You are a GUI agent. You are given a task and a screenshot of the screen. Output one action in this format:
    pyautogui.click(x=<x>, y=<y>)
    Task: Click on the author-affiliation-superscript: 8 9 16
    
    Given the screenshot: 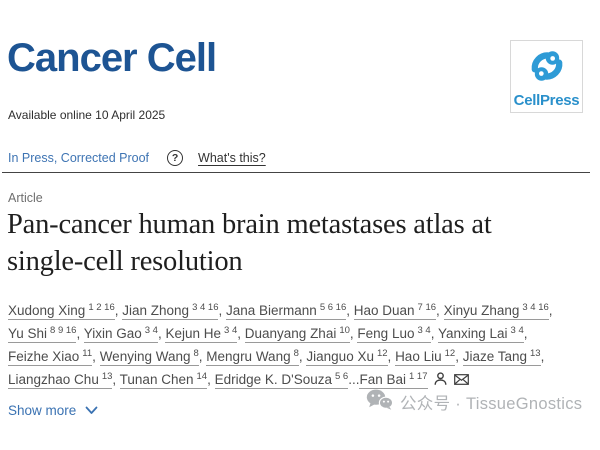 What is the action you would take?
    pyautogui.click(x=63, y=330)
    